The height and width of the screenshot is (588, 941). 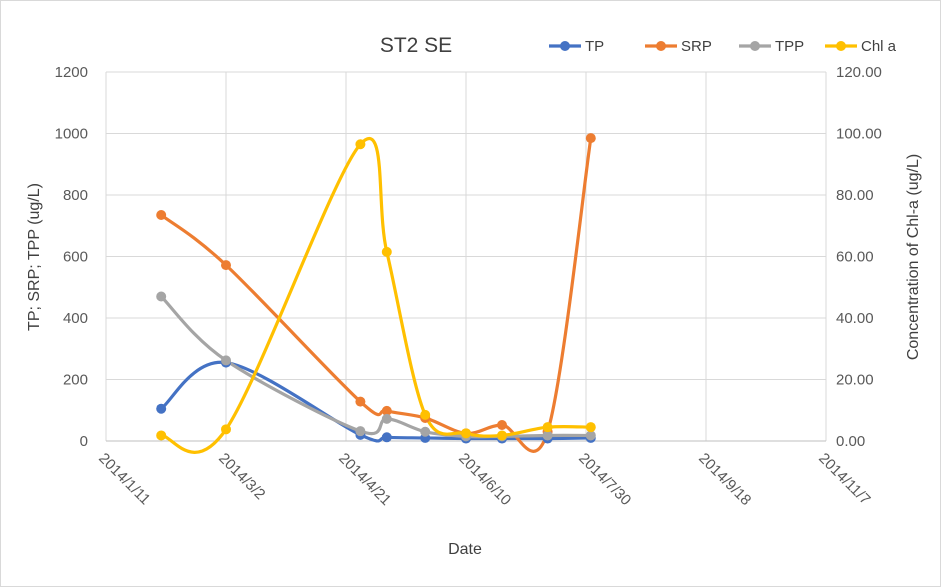 I want to click on legend-label-chl-a: Chl a, so click(x=879, y=46).